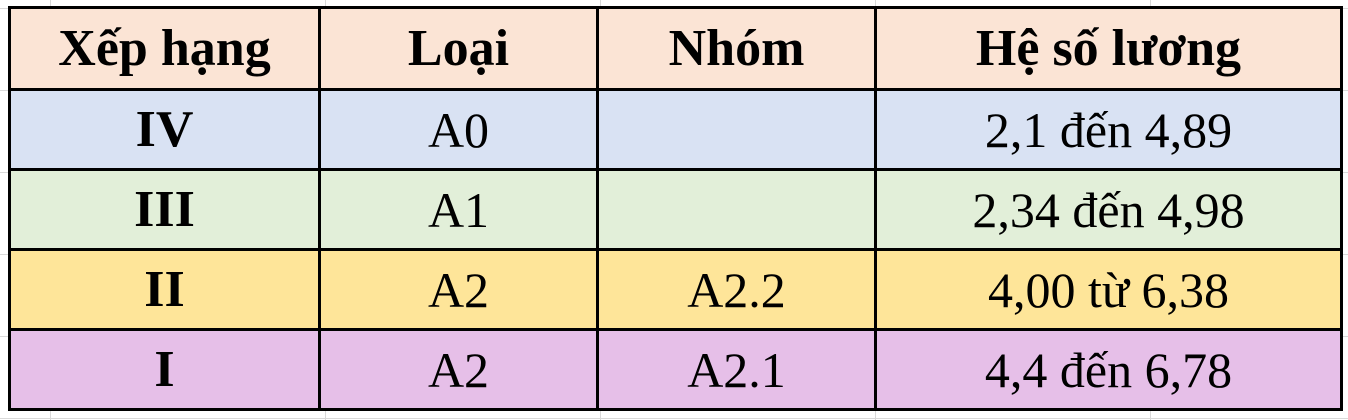 The height and width of the screenshot is (420, 1348). Describe the element at coordinates (1108, 48) in the screenshot. I see `header-cell-coefficient: Hệ số lương` at that location.